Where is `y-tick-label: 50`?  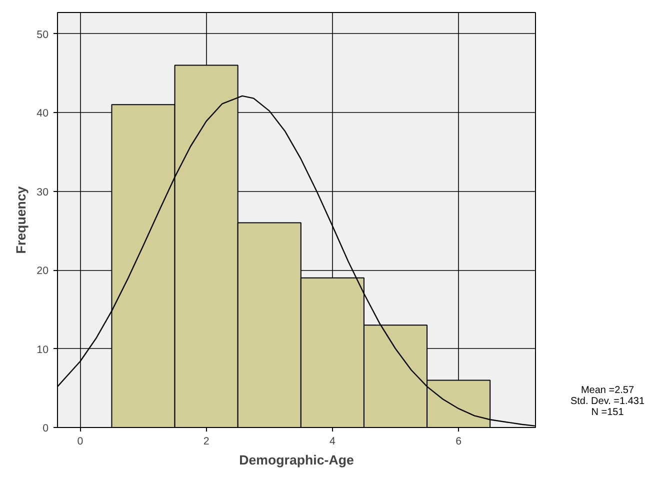
y-tick-label: 50 is located at coordinates (42, 34).